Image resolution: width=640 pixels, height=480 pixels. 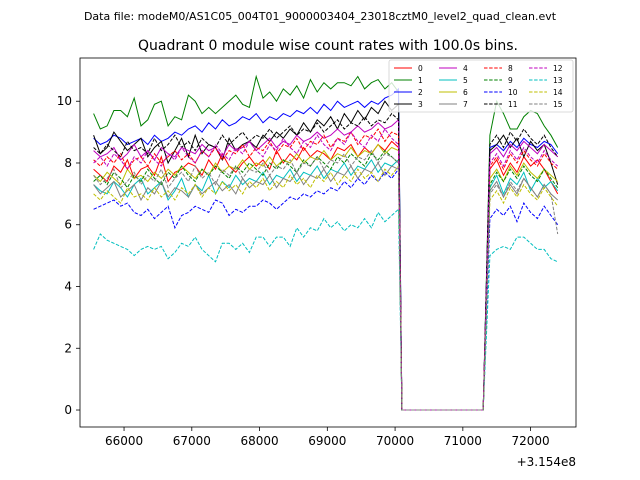 What do you see at coordinates (64, 101) in the screenshot?
I see `y-tick-label: 10` at bounding box center [64, 101].